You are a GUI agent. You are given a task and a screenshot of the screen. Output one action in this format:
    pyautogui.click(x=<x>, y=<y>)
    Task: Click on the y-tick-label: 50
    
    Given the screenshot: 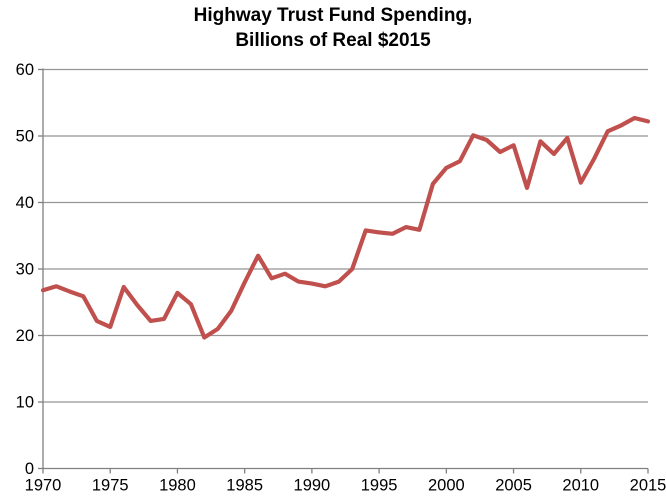 What is the action you would take?
    pyautogui.click(x=25, y=137)
    